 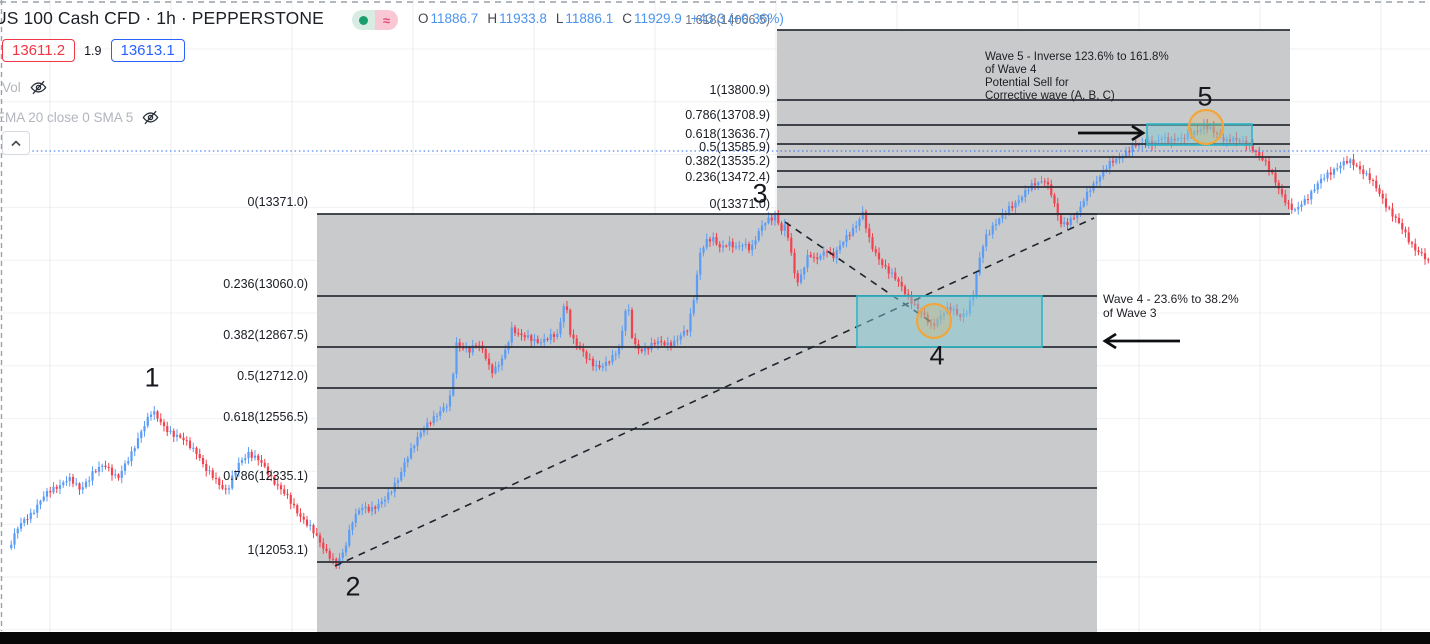 I want to click on data-mode-icon: ≈, so click(x=386, y=20).